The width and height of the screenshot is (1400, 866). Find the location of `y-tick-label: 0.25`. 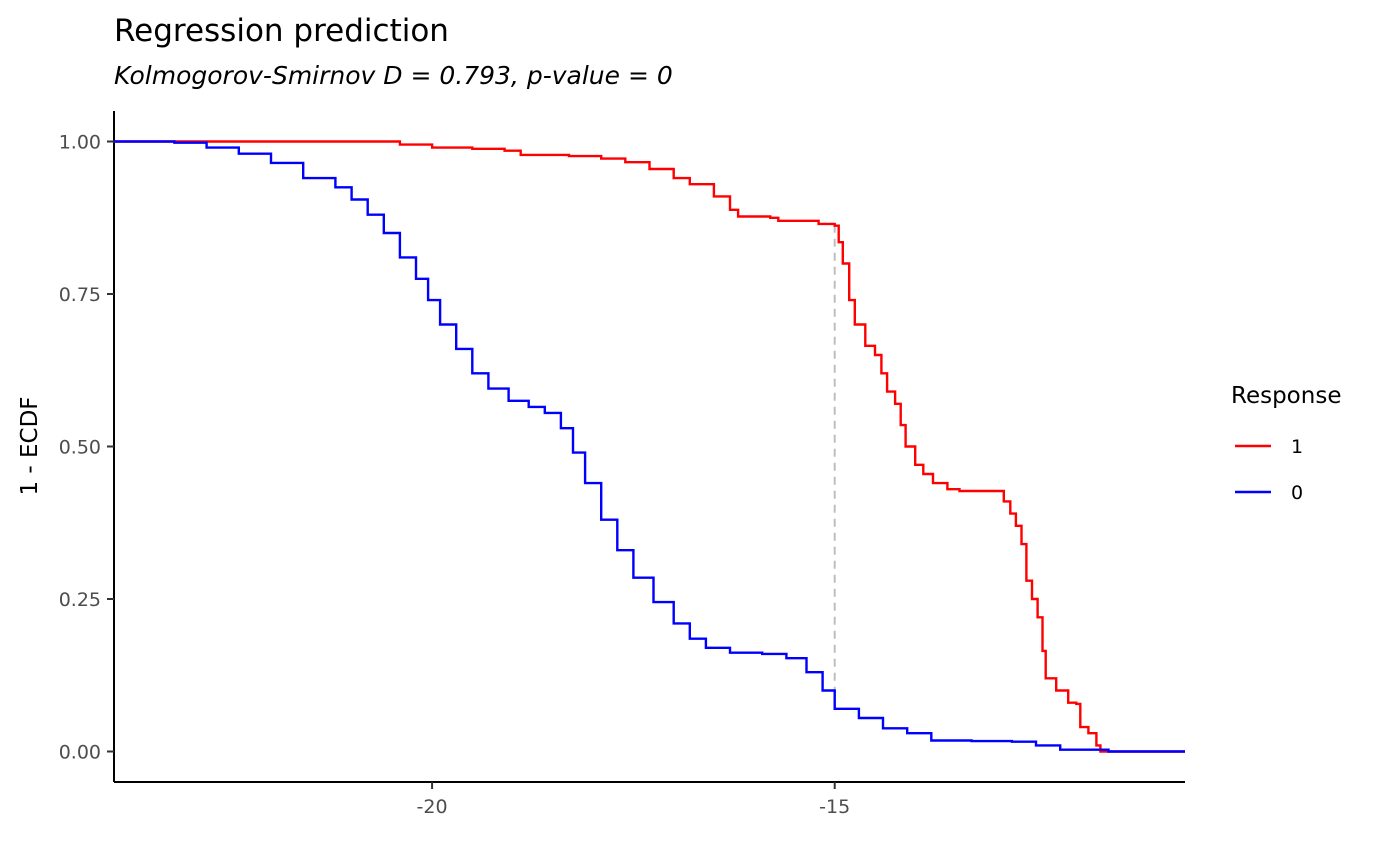

y-tick-label: 0.25 is located at coordinates (80, 600).